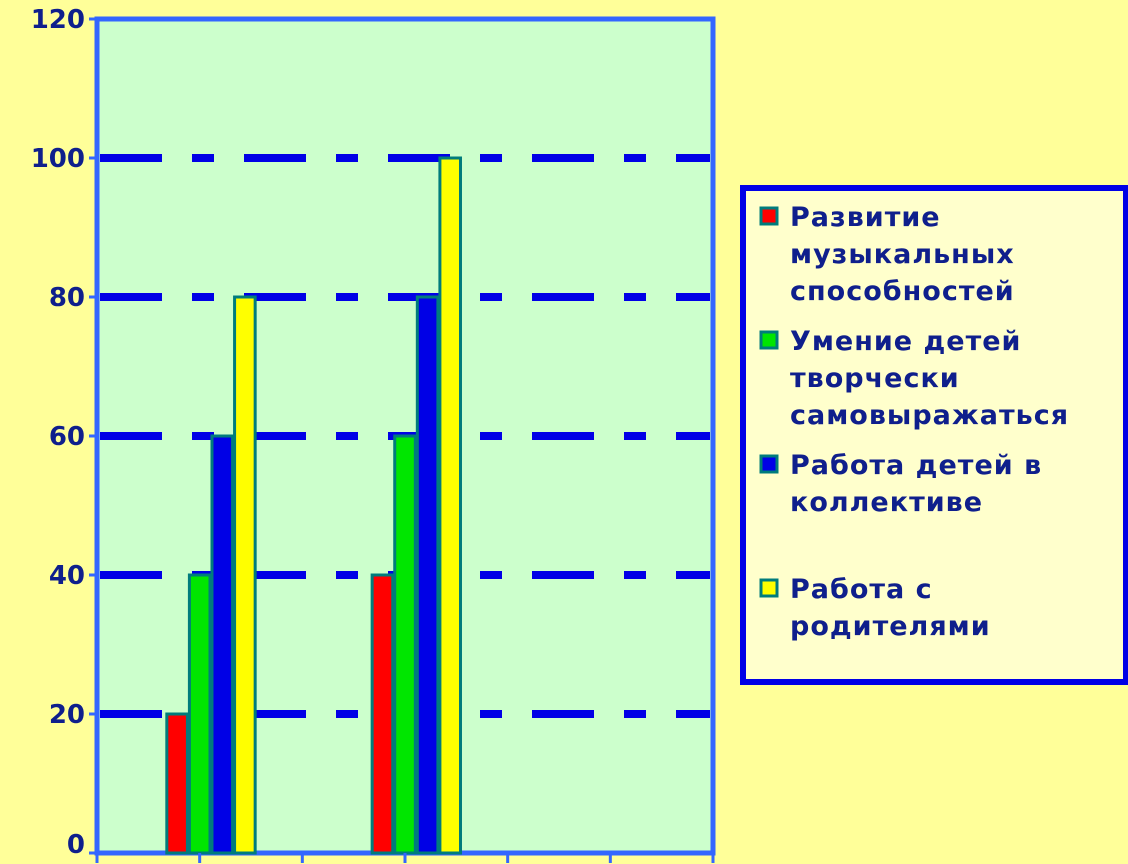 The width and height of the screenshot is (1128, 864). I want to click on y-tick-label: 0, so click(76, 845).